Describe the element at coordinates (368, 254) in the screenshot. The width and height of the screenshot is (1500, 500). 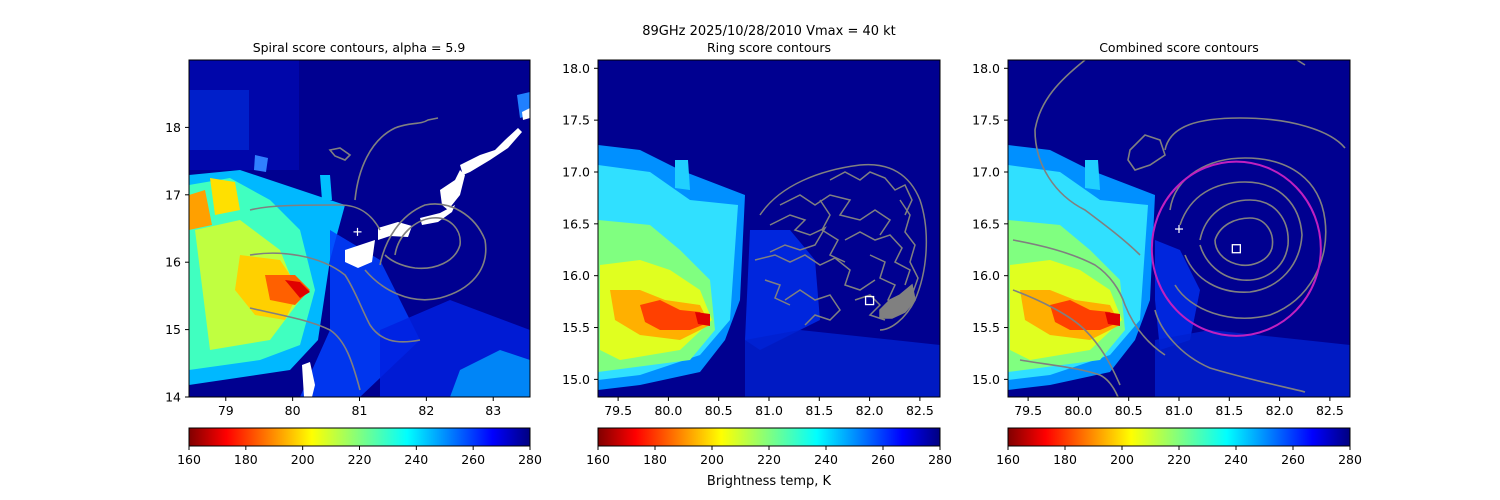
I see `spiral-contours` at that location.